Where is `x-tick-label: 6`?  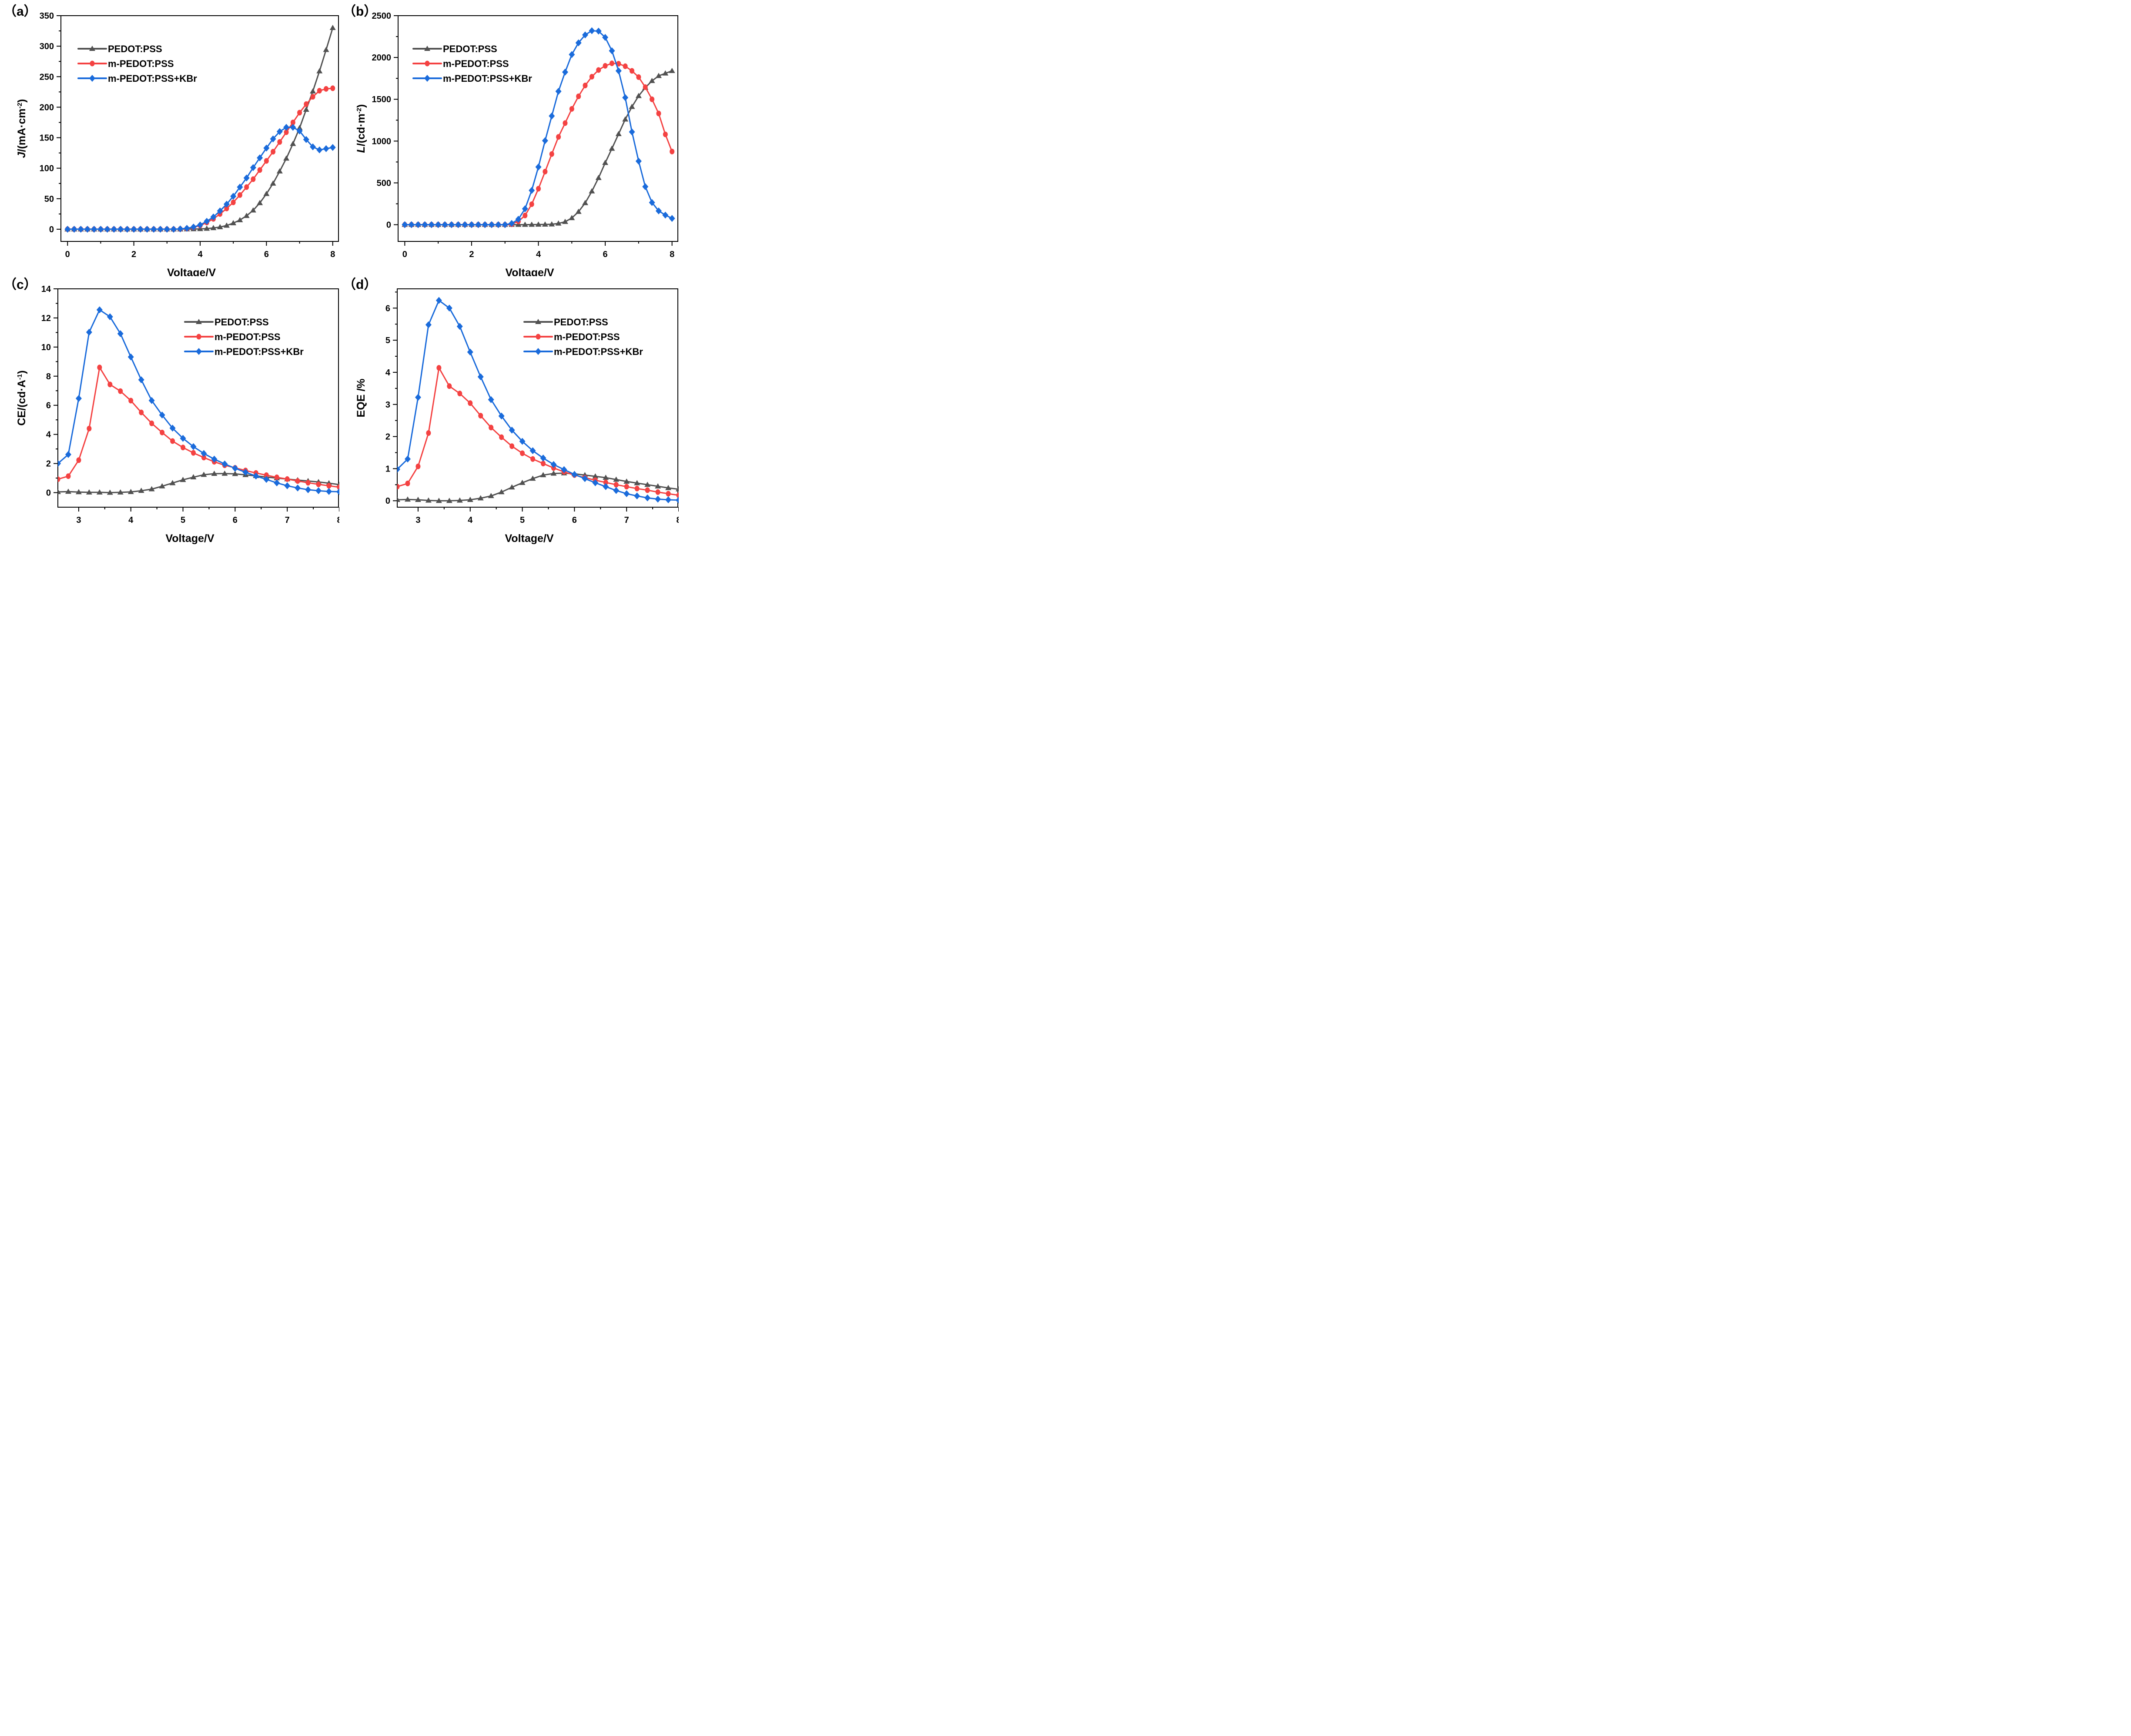 x-tick-label: 6 is located at coordinates (605, 254).